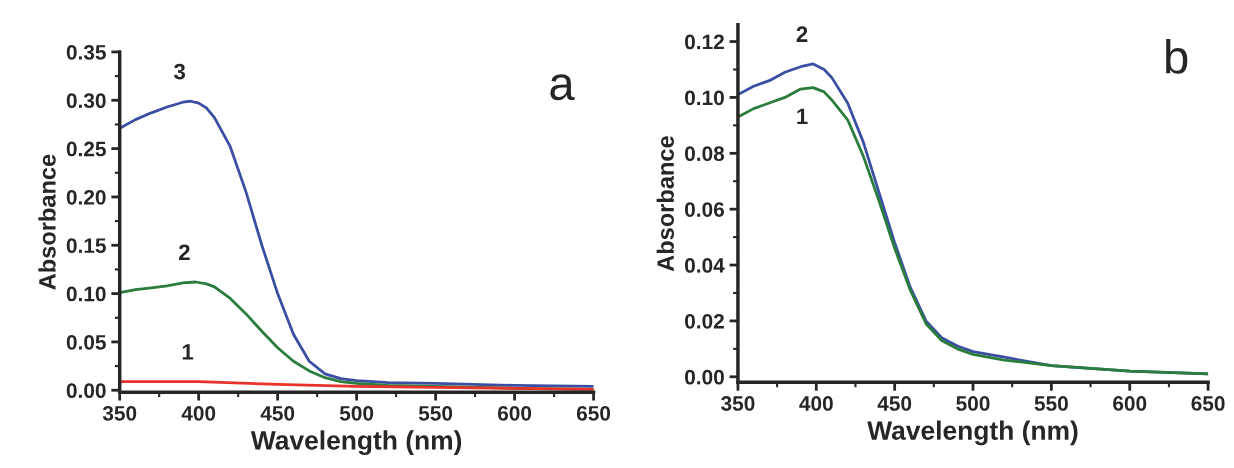 The width and height of the screenshot is (1234, 468). I want to click on annotation: b, so click(1177, 56).